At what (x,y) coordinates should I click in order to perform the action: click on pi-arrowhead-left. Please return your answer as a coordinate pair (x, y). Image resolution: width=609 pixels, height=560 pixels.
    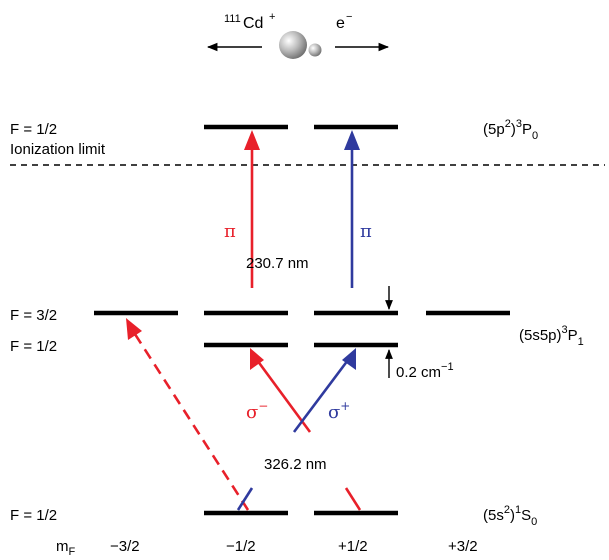
    Looking at the image, I should click on (252, 140).